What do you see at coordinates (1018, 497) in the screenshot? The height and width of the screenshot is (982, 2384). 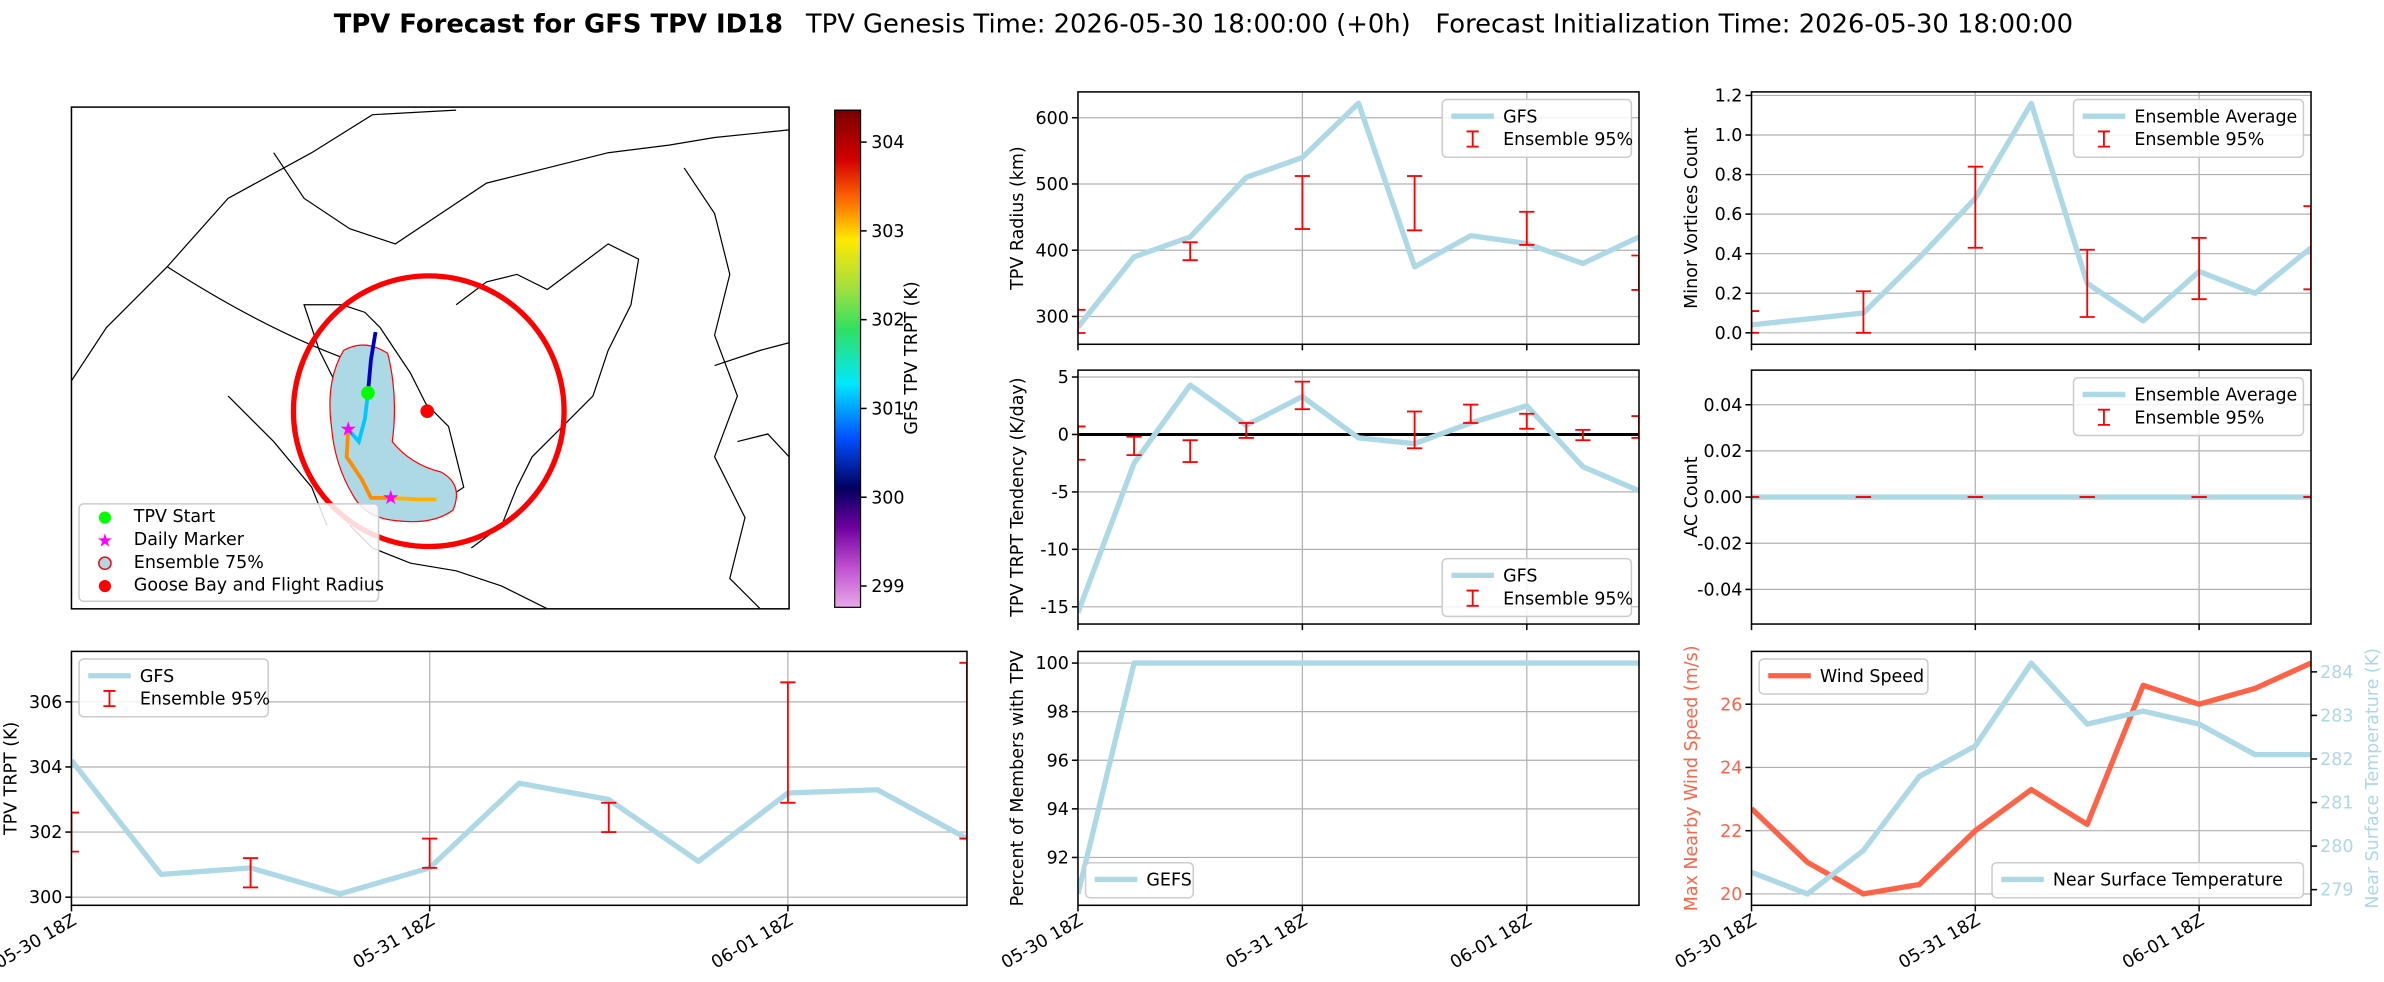 I see `y-axis-label: TPV TRPT Tendency (K/day)` at bounding box center [1018, 497].